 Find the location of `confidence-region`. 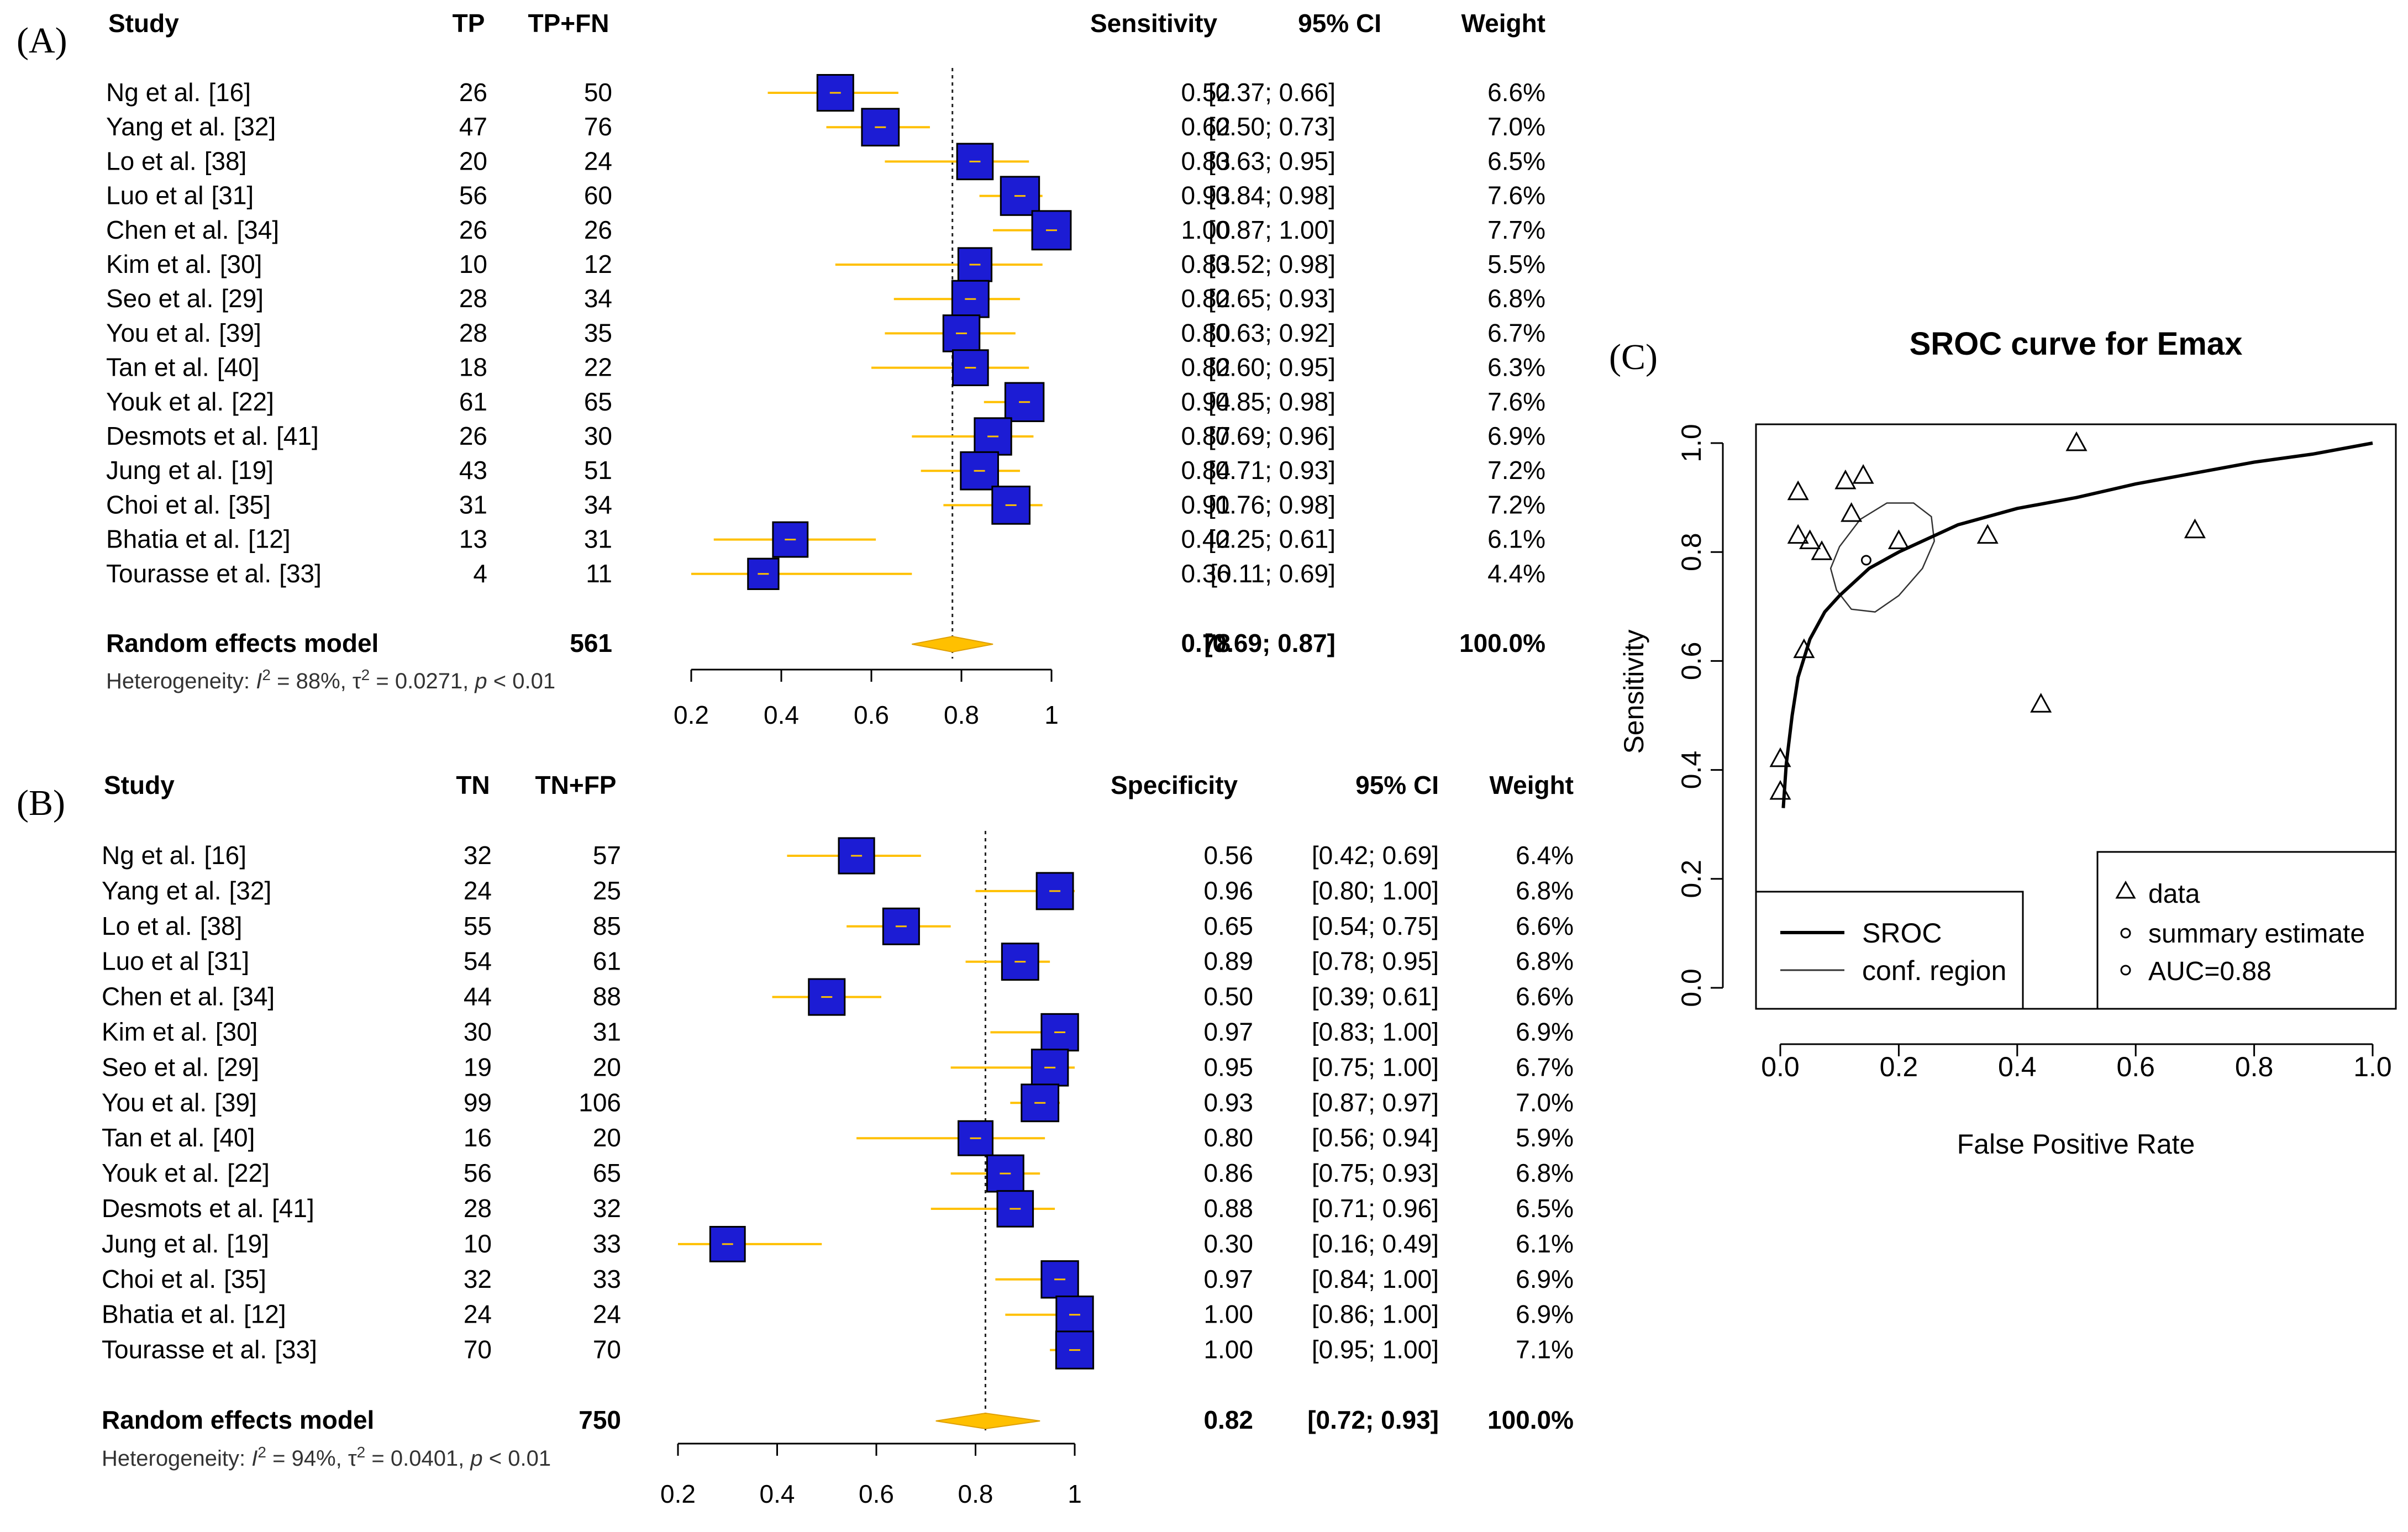

confidence-region is located at coordinates (1882, 557).